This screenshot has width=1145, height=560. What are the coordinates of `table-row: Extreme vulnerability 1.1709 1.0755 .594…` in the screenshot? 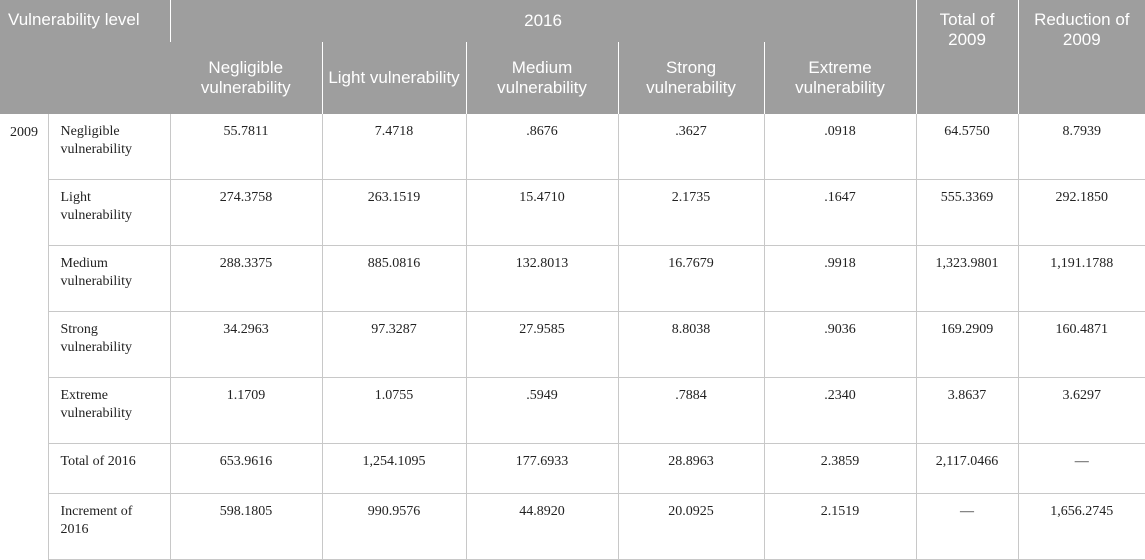 It's located at (572, 410).